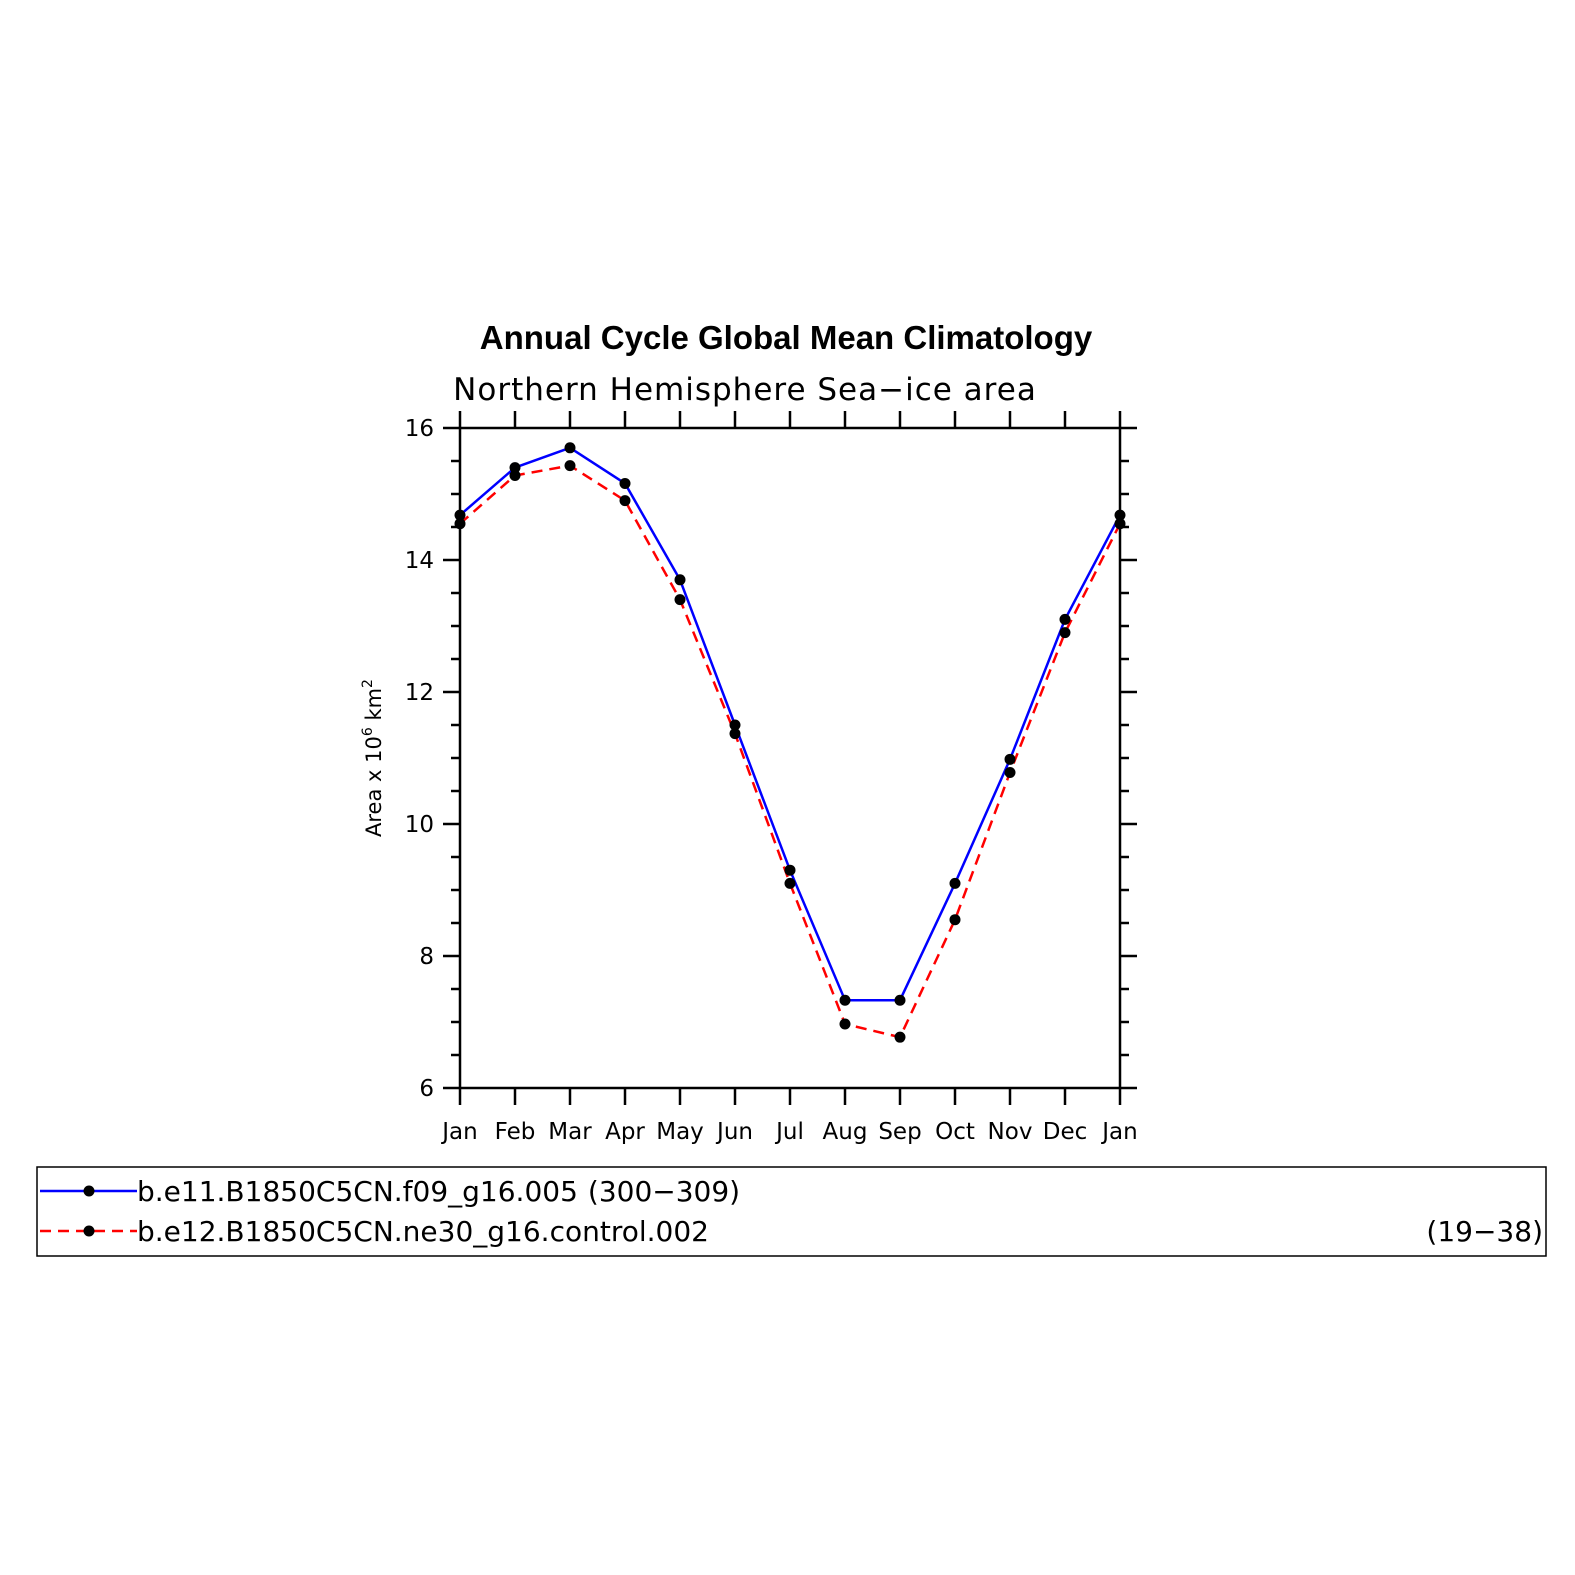 This screenshot has height=1575, width=1575. What do you see at coordinates (899, 1132) in the screenshot?
I see `x-tick-label: Sep` at bounding box center [899, 1132].